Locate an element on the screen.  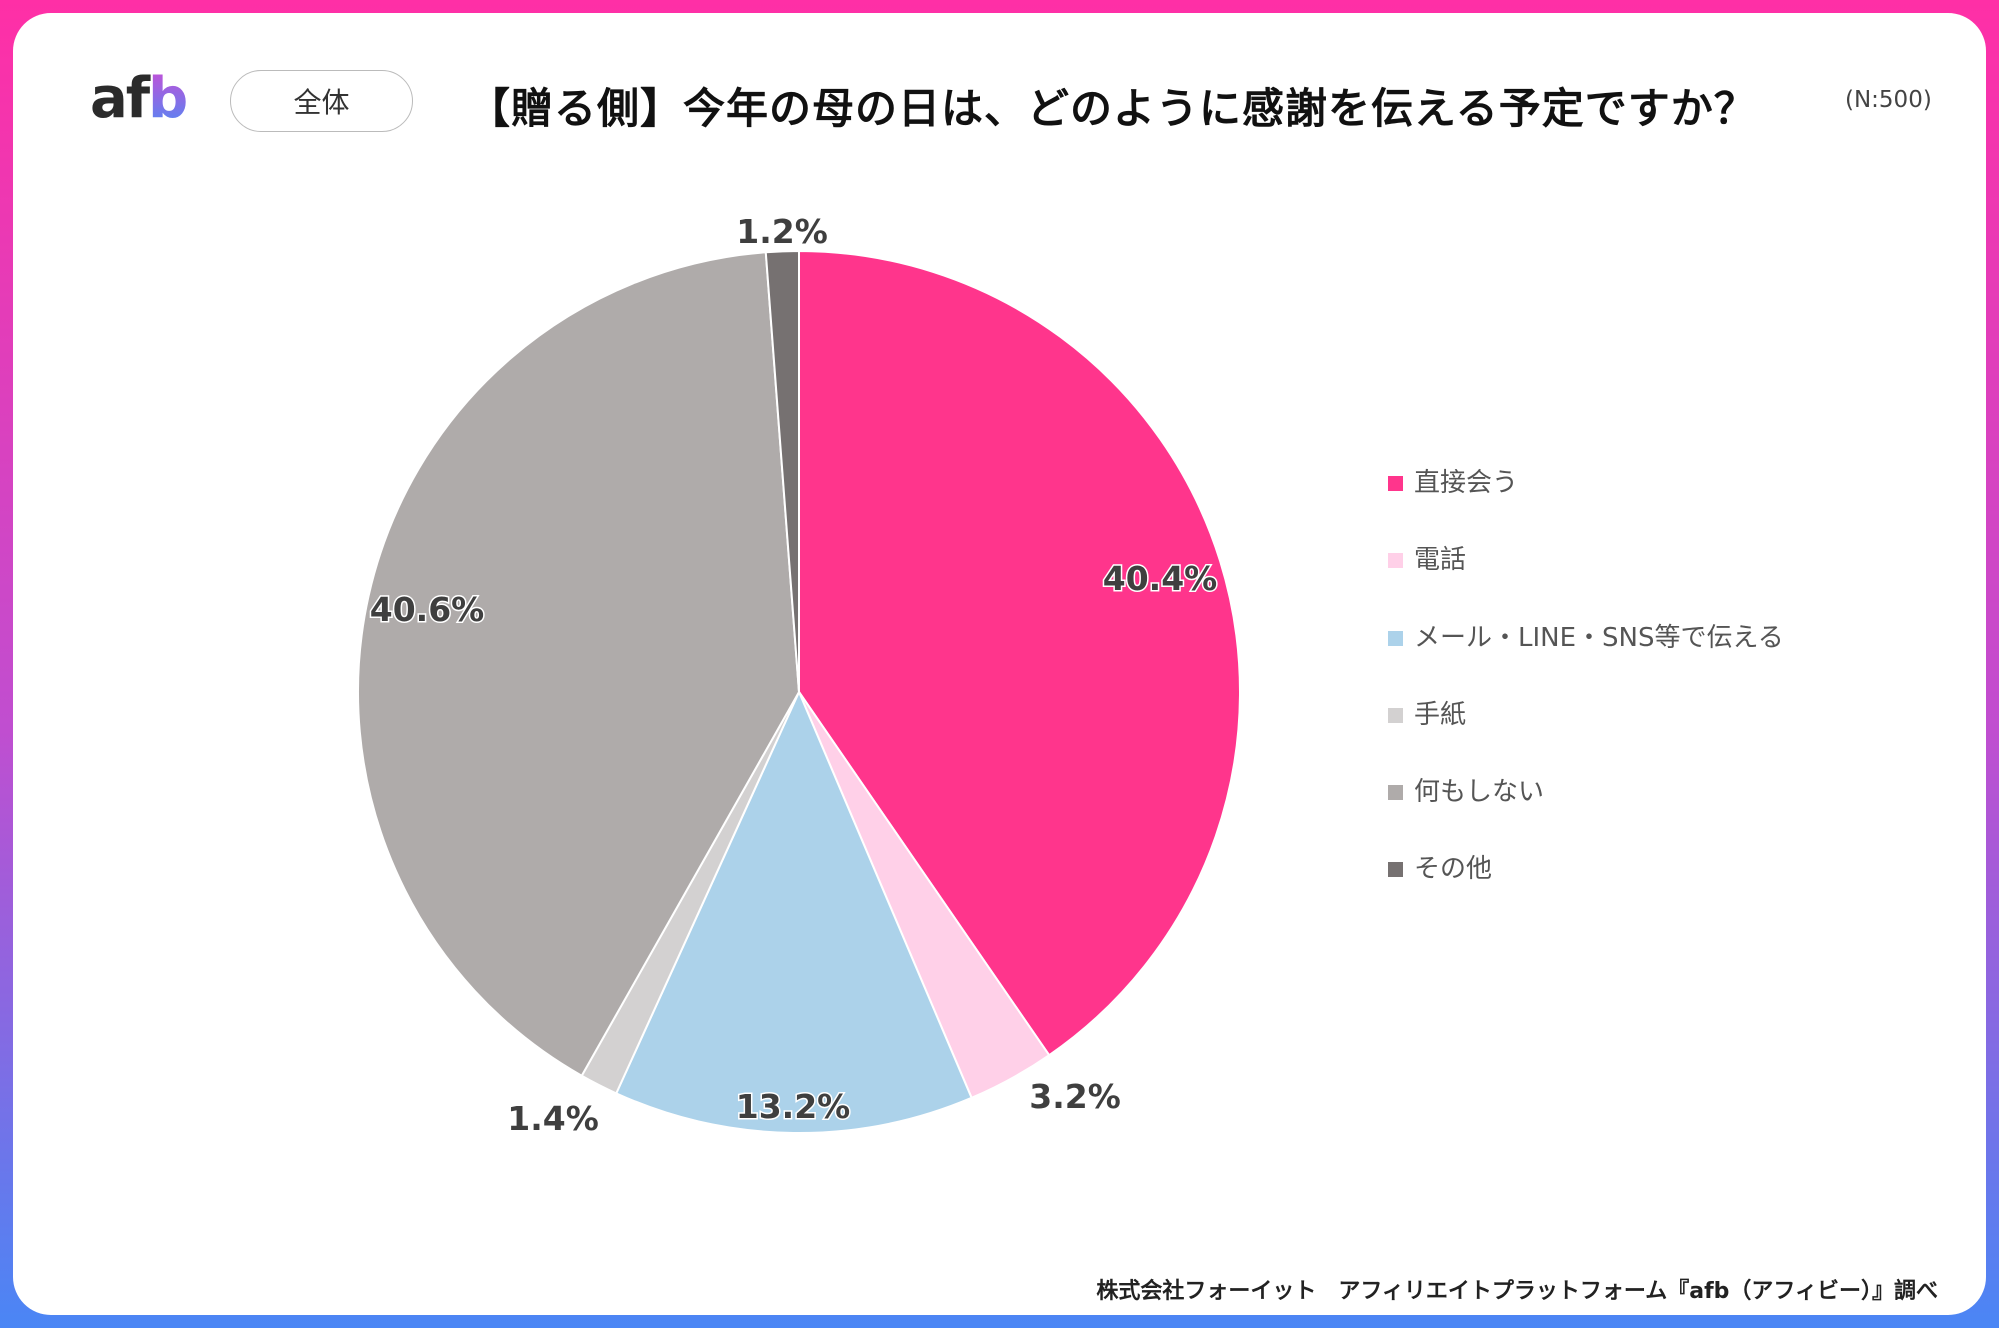
legend-item: 手紙 is located at coordinates (1586, 736).